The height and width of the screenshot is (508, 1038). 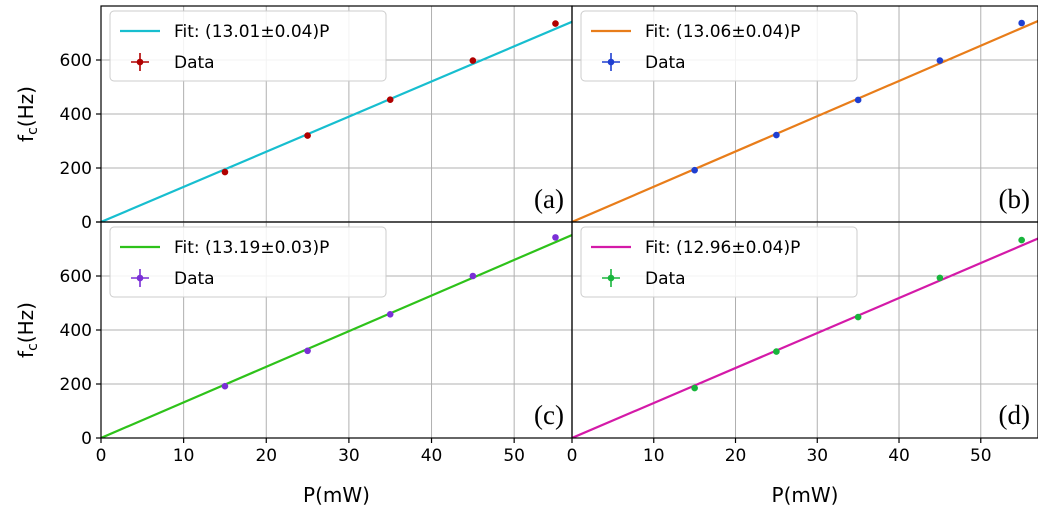 I want to click on panel-label: (d), so click(x=1014, y=415).